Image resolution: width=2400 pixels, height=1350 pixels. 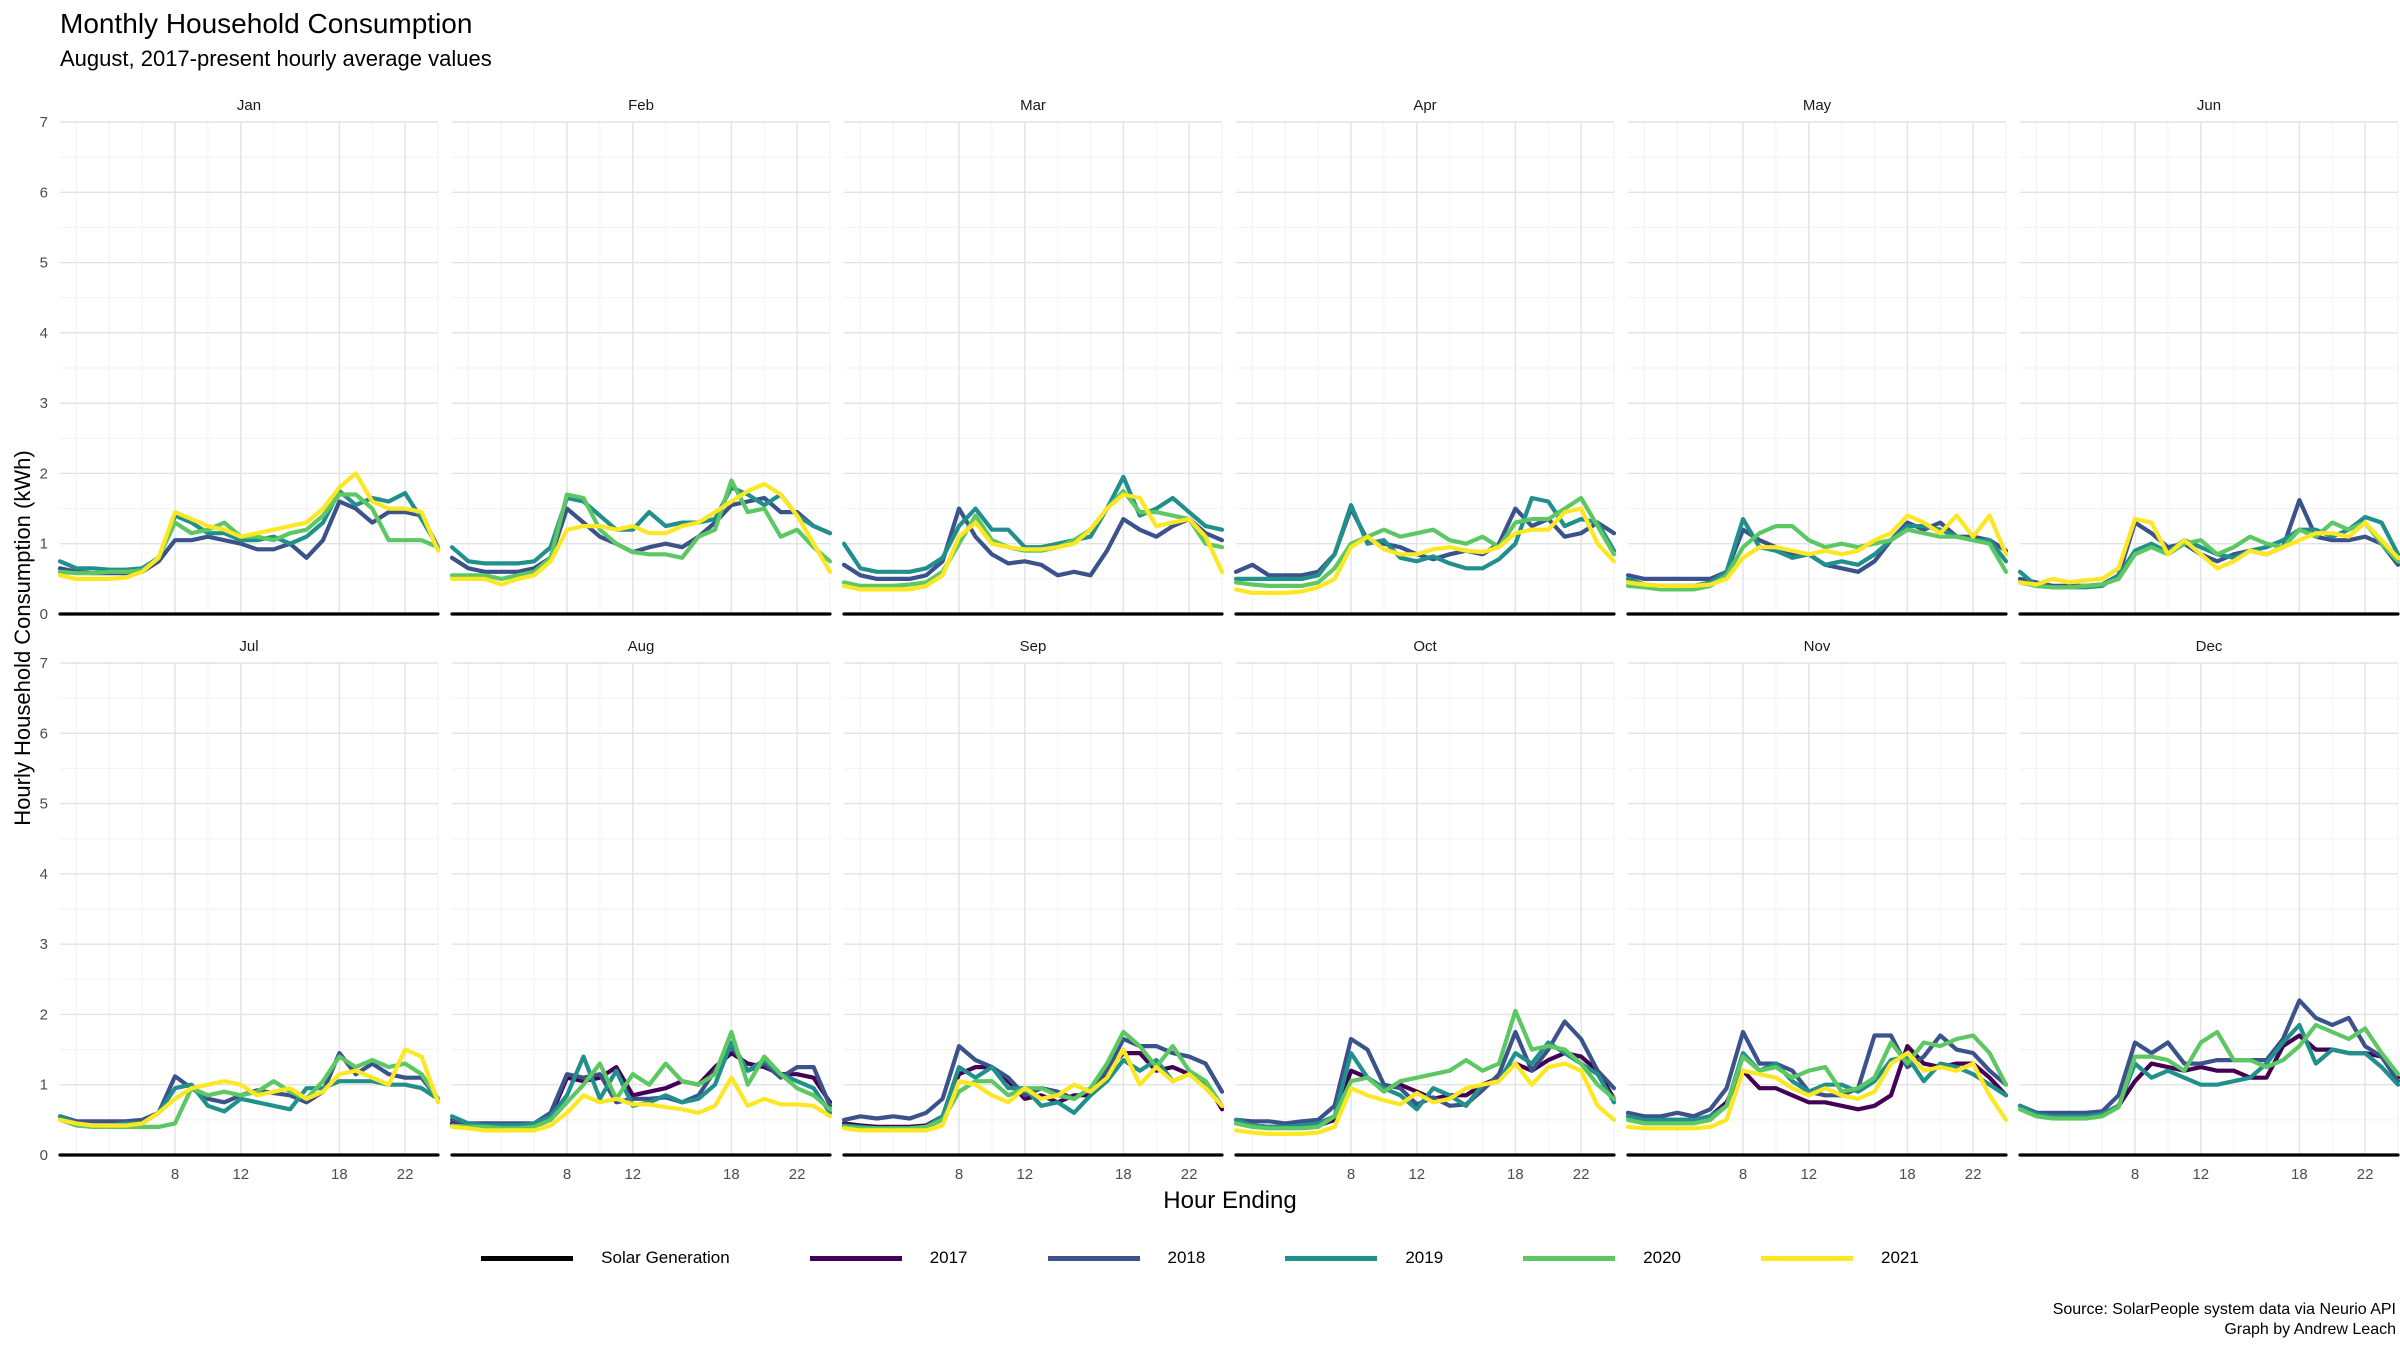 I want to click on caption-credit: Graph by Andrew Leach, so click(x=2310, y=1329).